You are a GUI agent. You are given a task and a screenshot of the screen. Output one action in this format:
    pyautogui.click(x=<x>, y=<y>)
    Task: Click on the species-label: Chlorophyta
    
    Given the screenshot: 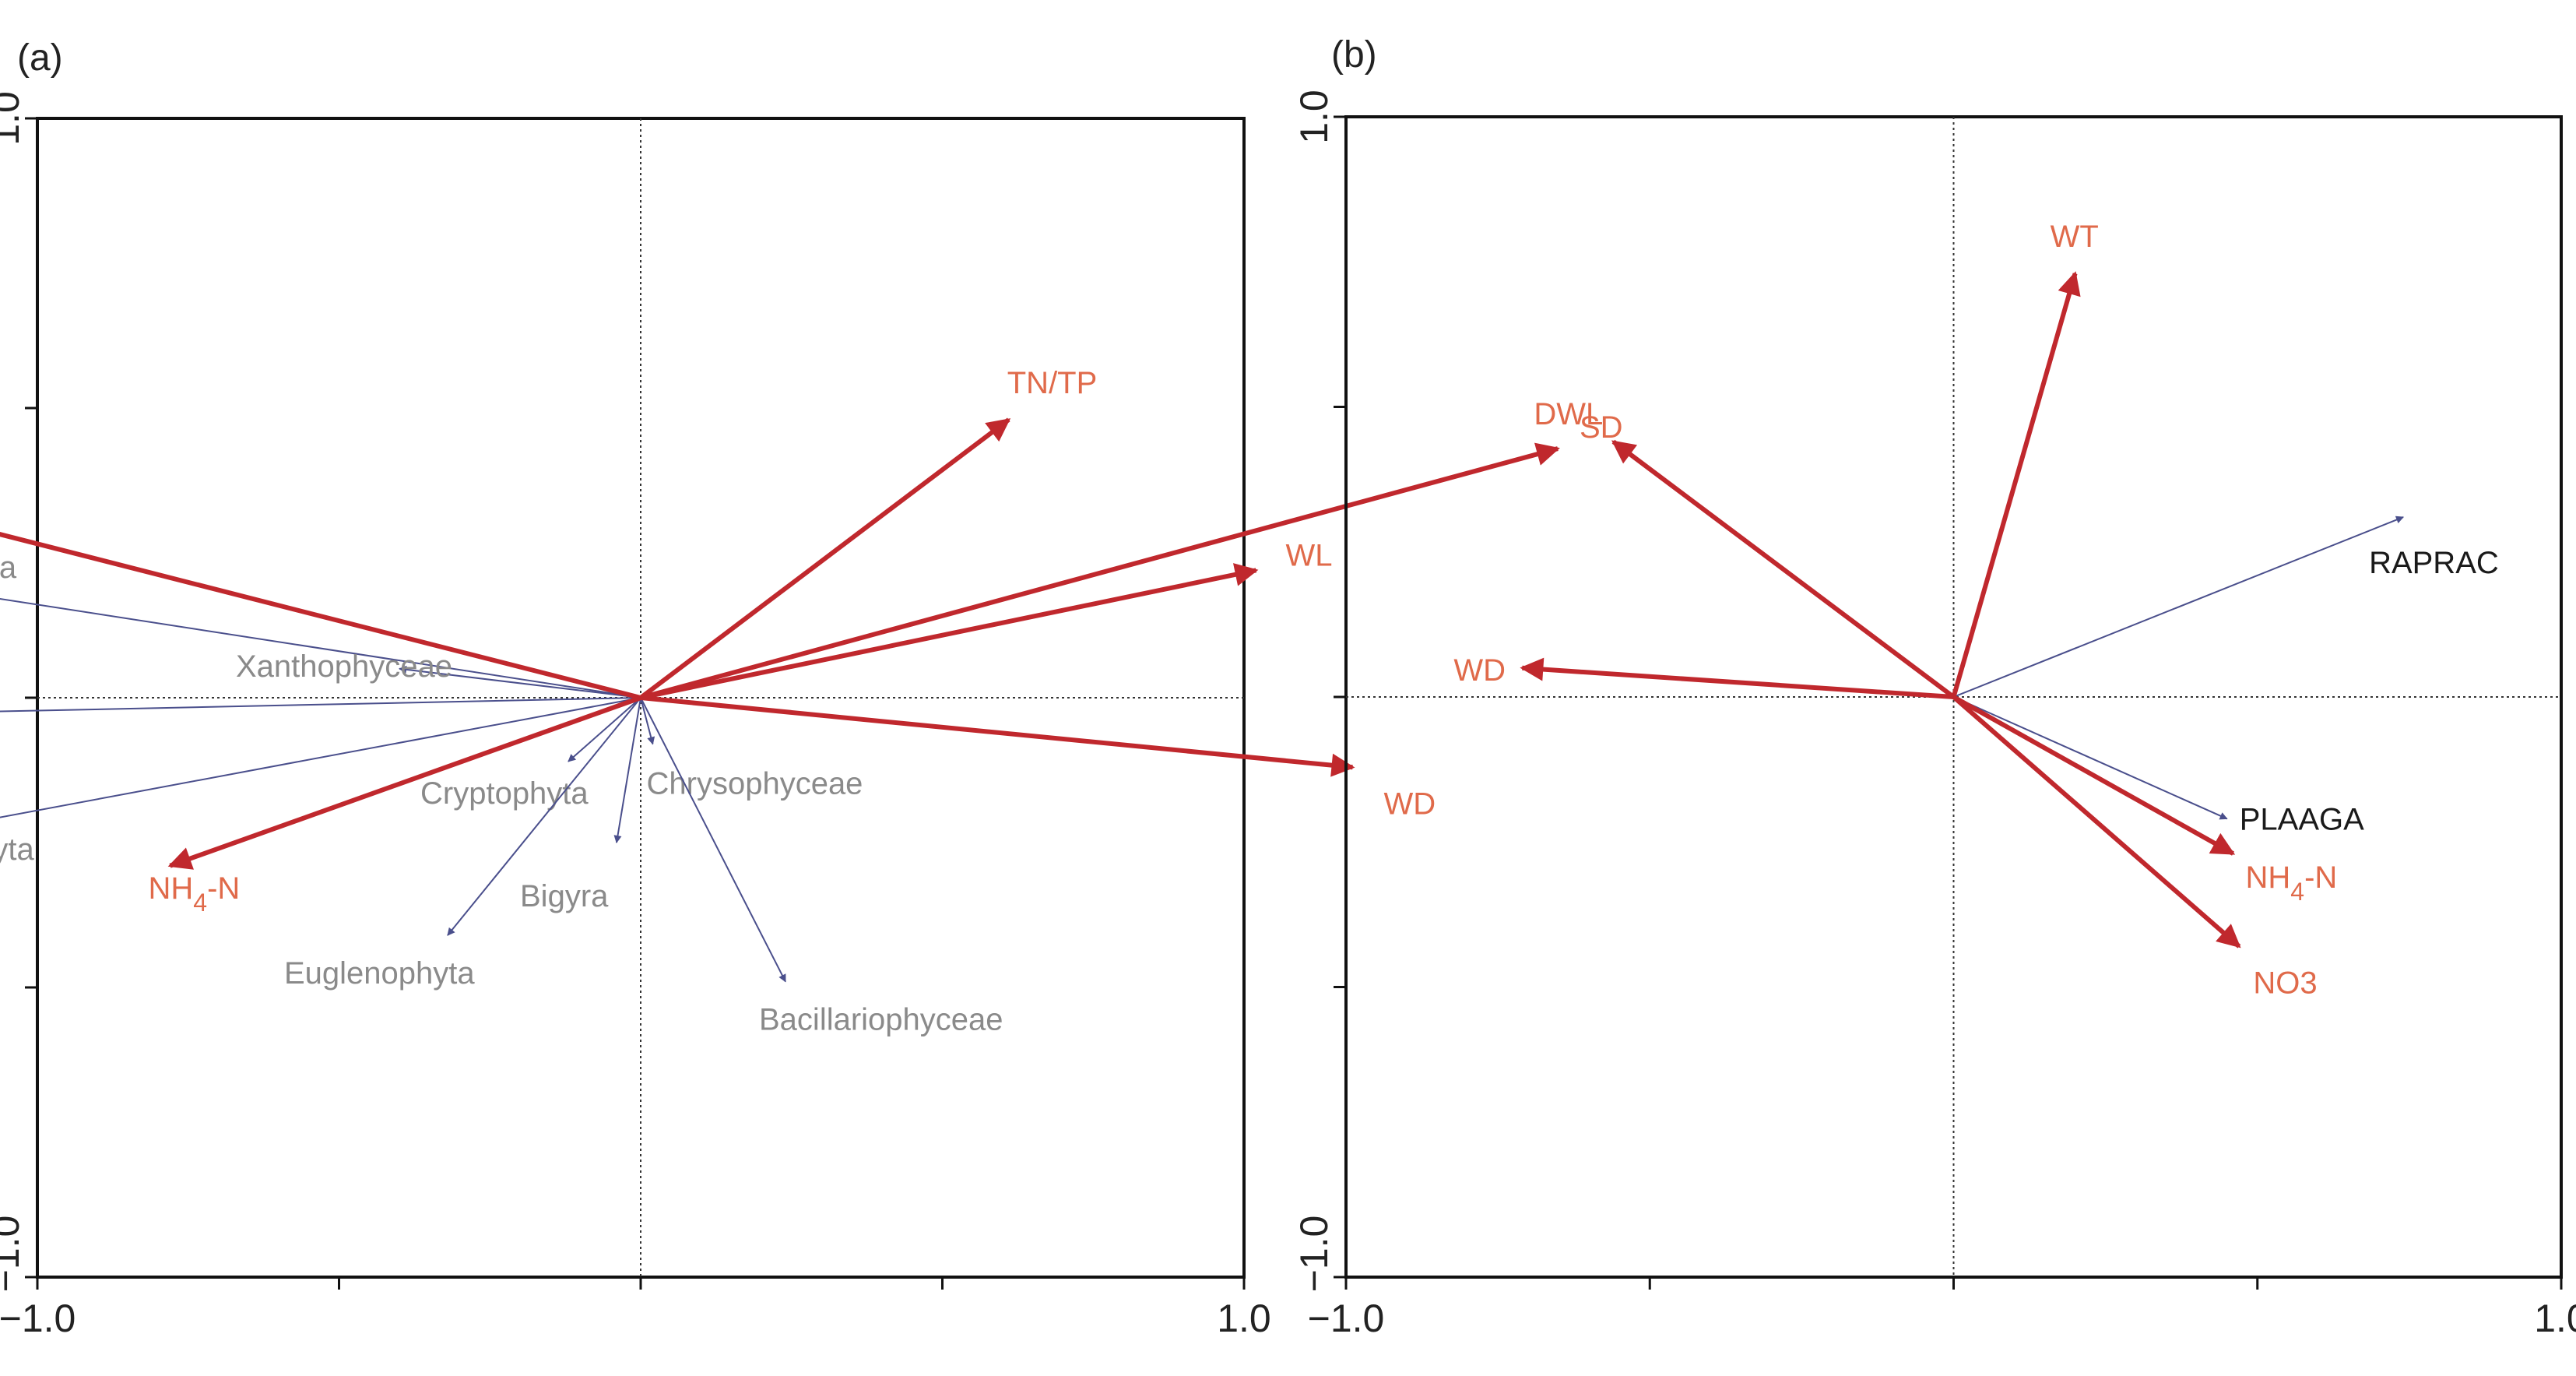 What is the action you would take?
    pyautogui.click(x=17, y=849)
    